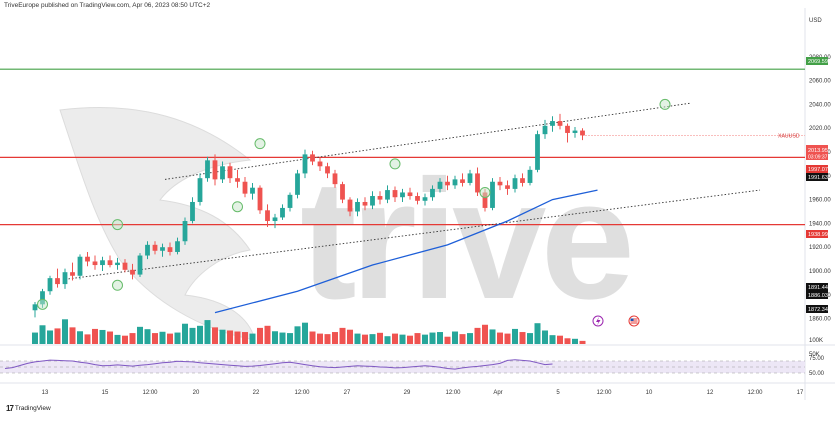  I want to click on moving-average-line, so click(406, 251).